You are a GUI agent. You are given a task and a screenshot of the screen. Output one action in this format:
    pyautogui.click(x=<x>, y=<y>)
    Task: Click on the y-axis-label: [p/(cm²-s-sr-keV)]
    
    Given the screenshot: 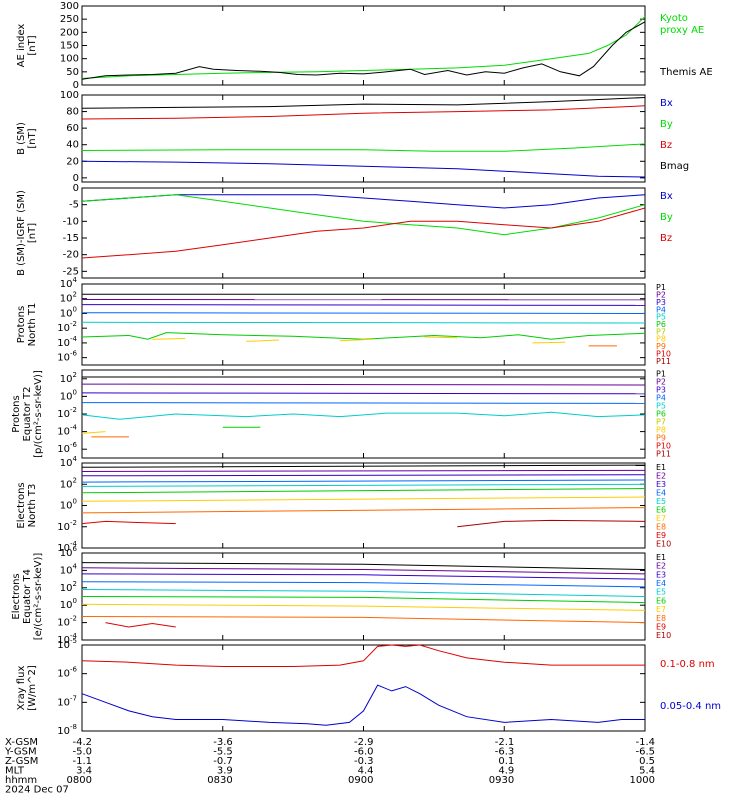 What is the action you would take?
    pyautogui.click(x=38, y=414)
    